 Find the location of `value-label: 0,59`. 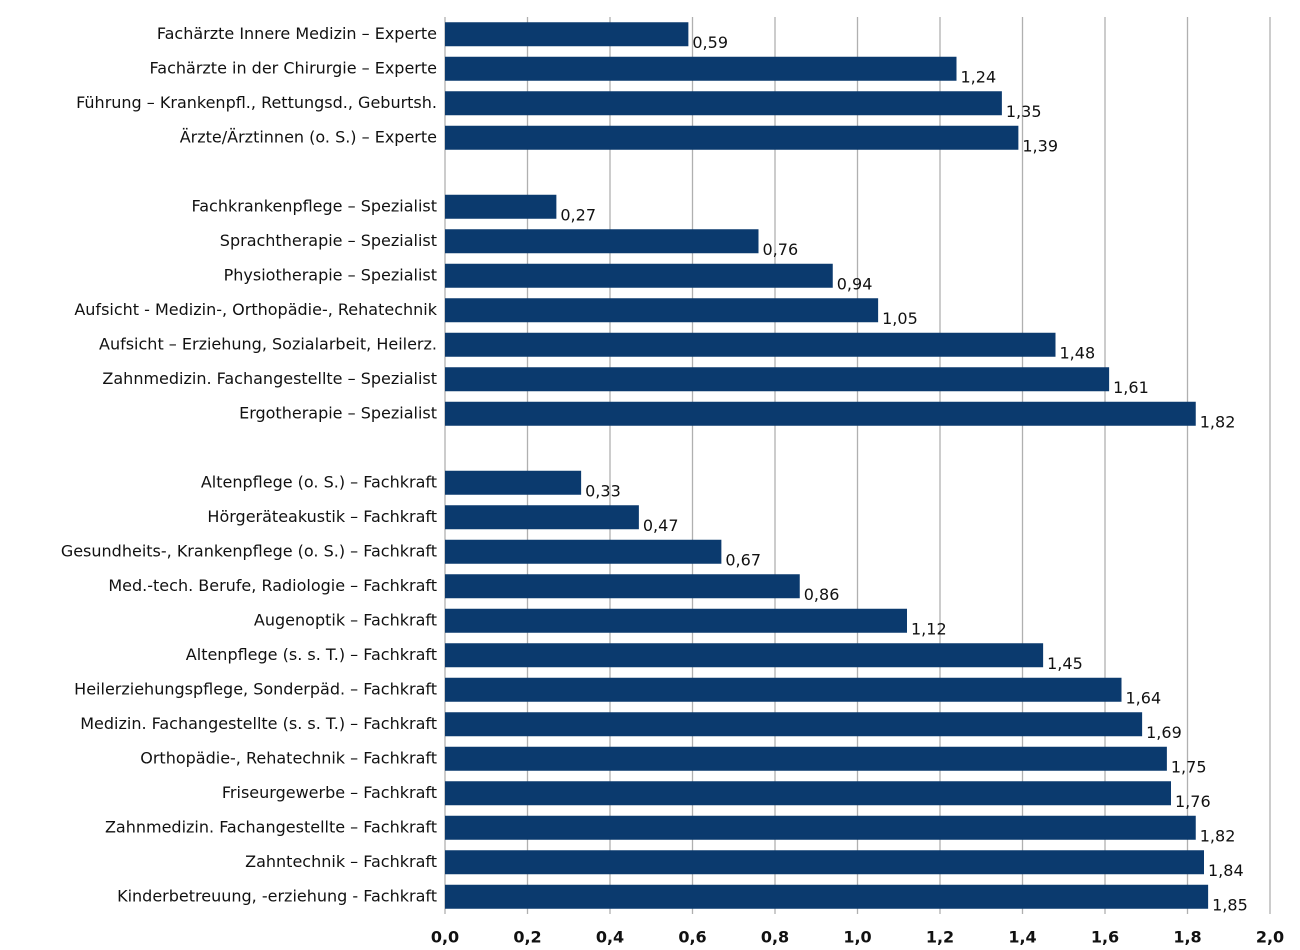

value-label: 0,59 is located at coordinates (710, 42).